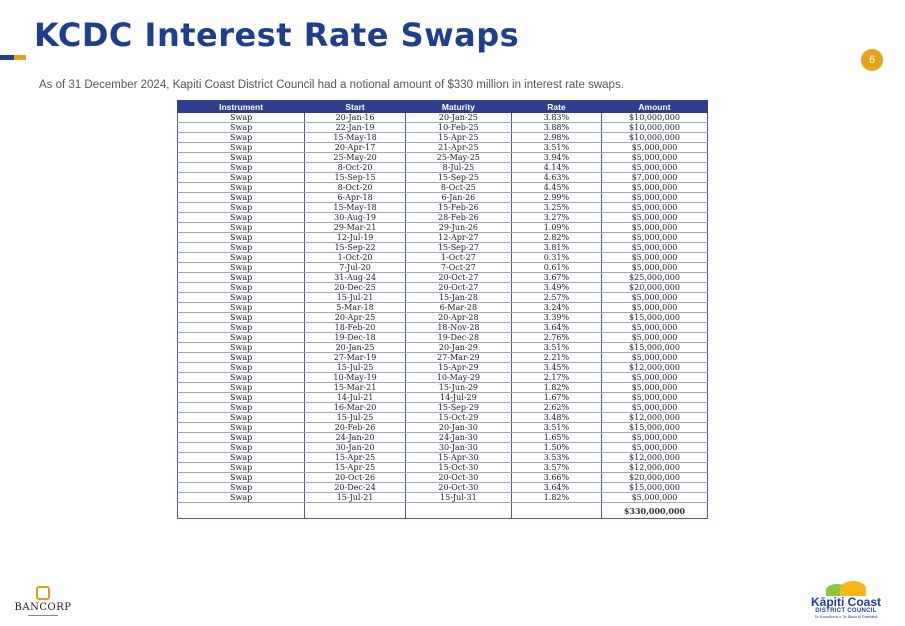  What do you see at coordinates (43, 601) in the screenshot?
I see `bancorp-logo: BANCORP` at bounding box center [43, 601].